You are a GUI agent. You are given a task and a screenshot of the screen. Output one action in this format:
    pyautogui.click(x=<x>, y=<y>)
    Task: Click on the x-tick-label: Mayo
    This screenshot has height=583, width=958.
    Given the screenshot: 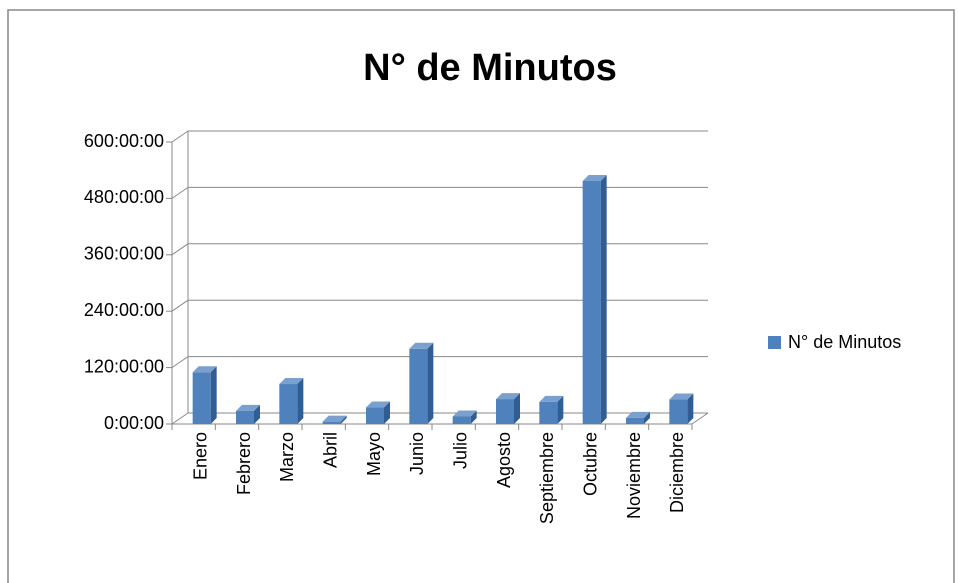 What is the action you would take?
    pyautogui.click(x=374, y=454)
    